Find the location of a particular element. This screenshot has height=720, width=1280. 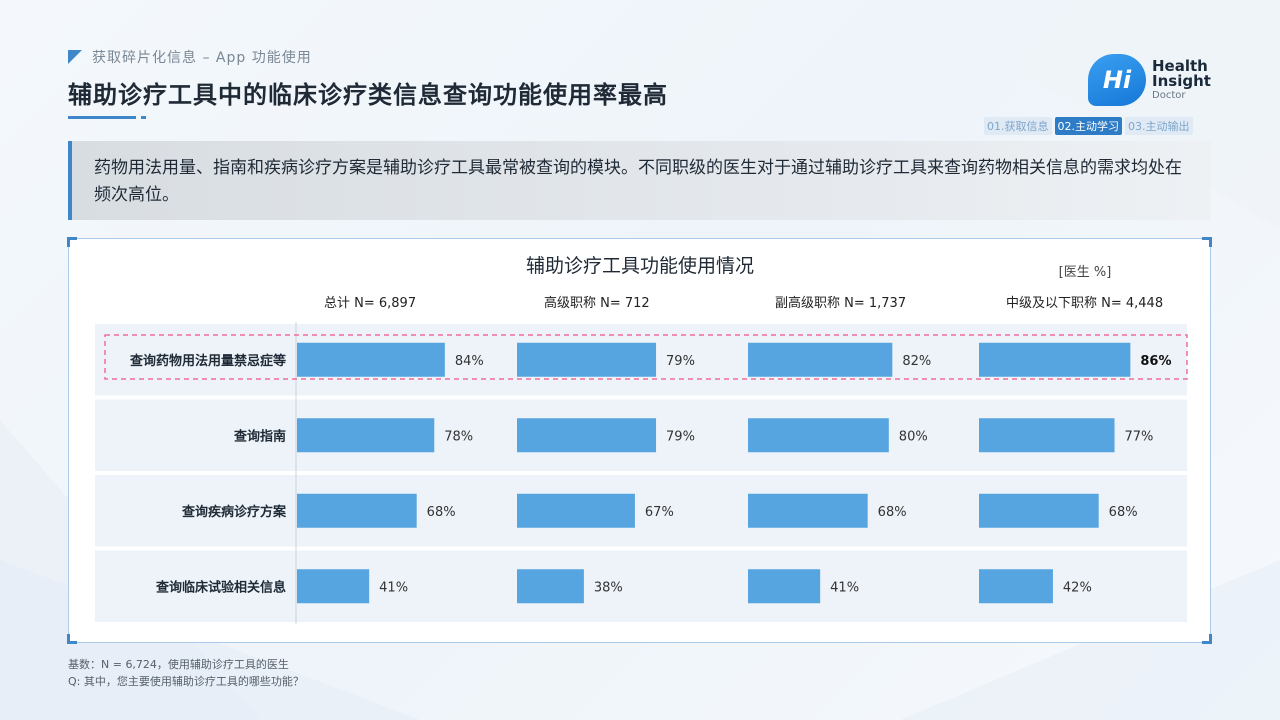

footnote-base: 基数：N = 6,724，使用辅助诊疗工具的医生 is located at coordinates (178, 664).